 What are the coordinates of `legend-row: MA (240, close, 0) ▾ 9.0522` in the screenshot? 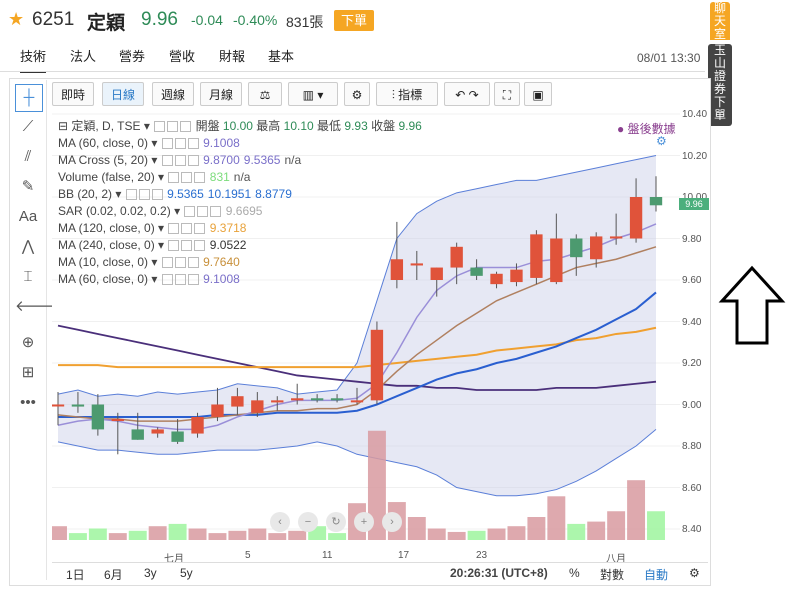 It's located at (154, 245).